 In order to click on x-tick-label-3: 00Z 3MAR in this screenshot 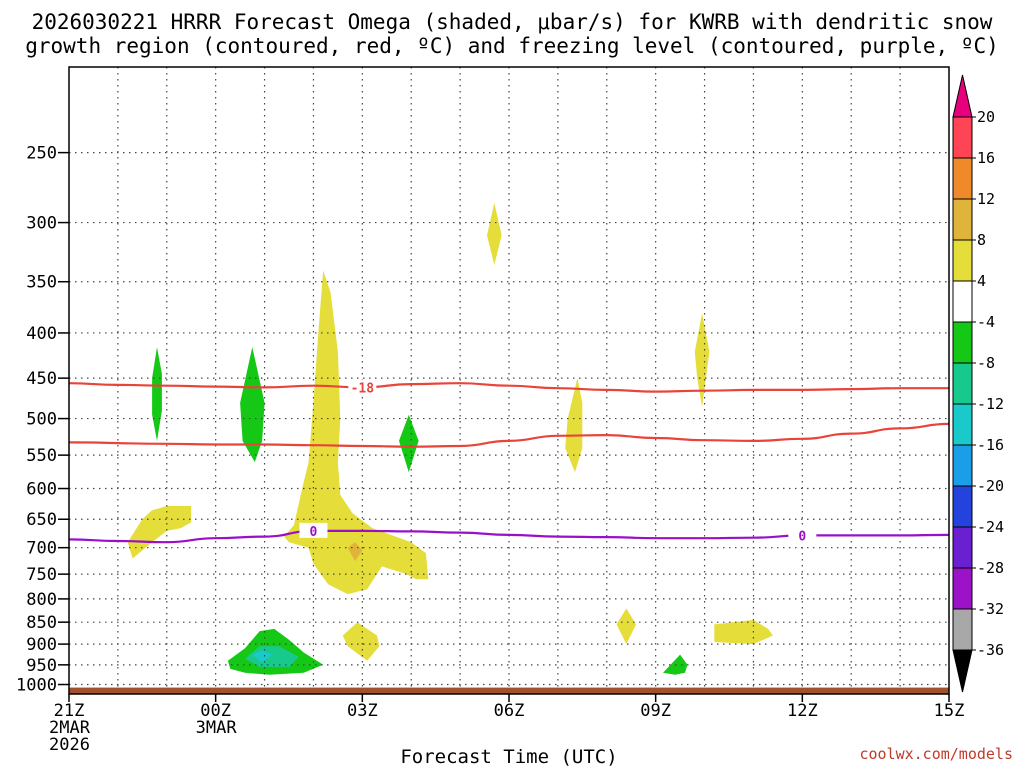, I will do `click(217, 719)`.